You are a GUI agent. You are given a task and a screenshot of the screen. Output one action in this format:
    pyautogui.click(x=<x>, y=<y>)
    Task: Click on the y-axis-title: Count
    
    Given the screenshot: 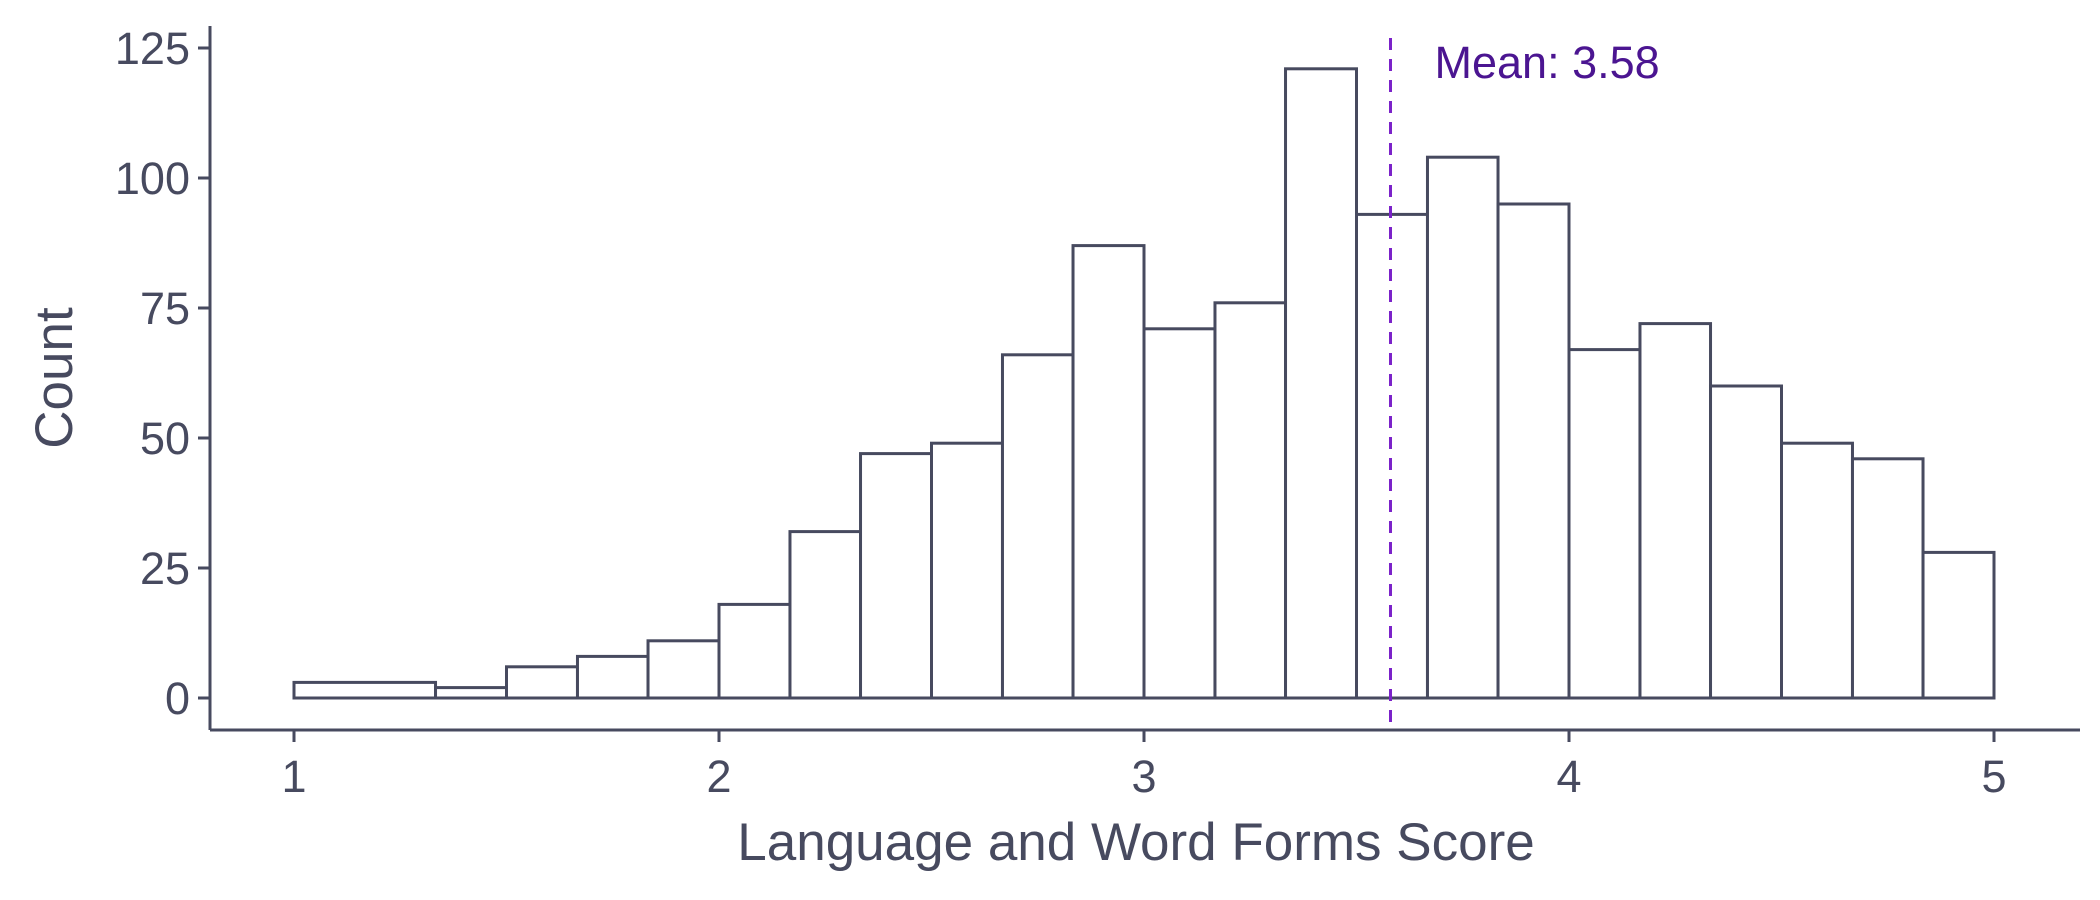 What is the action you would take?
    pyautogui.click(x=54, y=378)
    